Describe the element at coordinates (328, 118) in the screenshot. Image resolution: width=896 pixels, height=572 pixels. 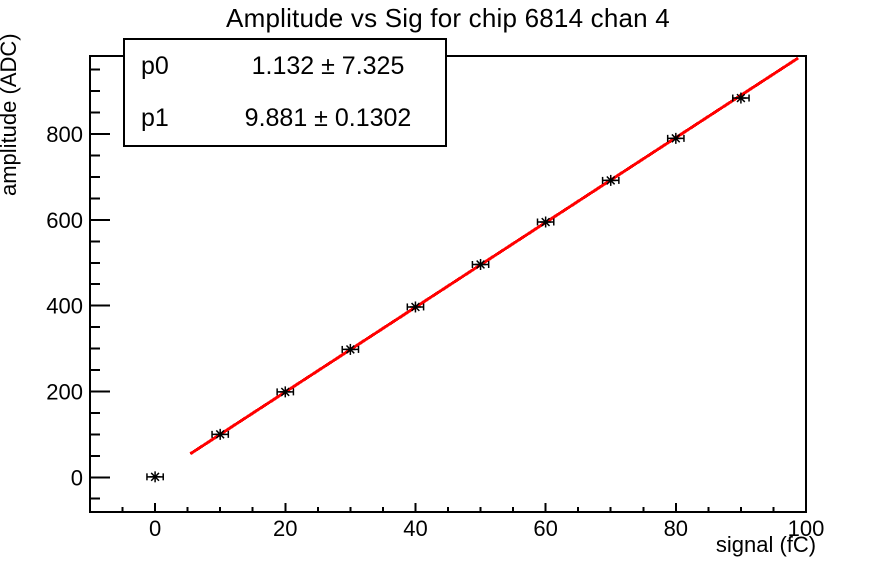
I see `fit-param-value: 9.881 ± 0.1302` at that location.